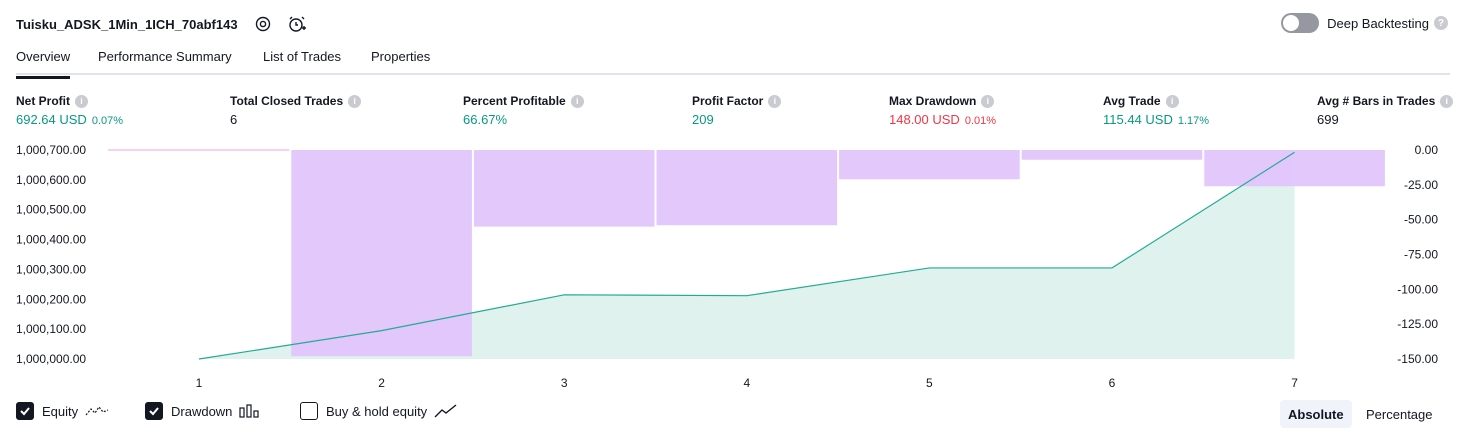 The image size is (1466, 438). I want to click on left-axis-tick: 1,000,000.00, so click(51, 359).